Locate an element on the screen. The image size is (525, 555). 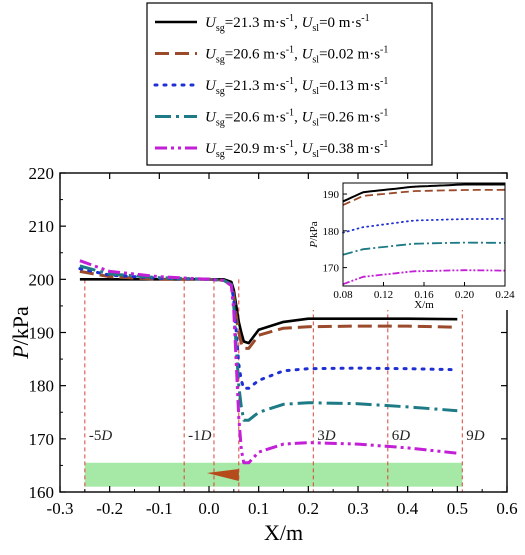
x-tick-label: 0.4 is located at coordinates (408, 508).